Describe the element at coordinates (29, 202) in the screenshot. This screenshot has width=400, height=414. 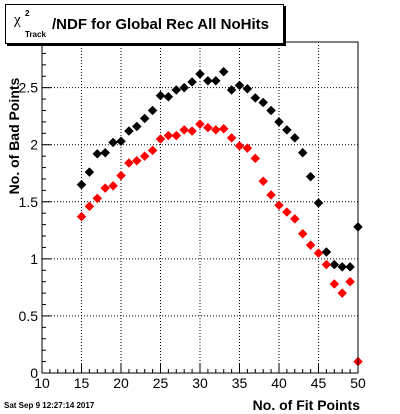
I see `y-tick-label: 1.5` at that location.